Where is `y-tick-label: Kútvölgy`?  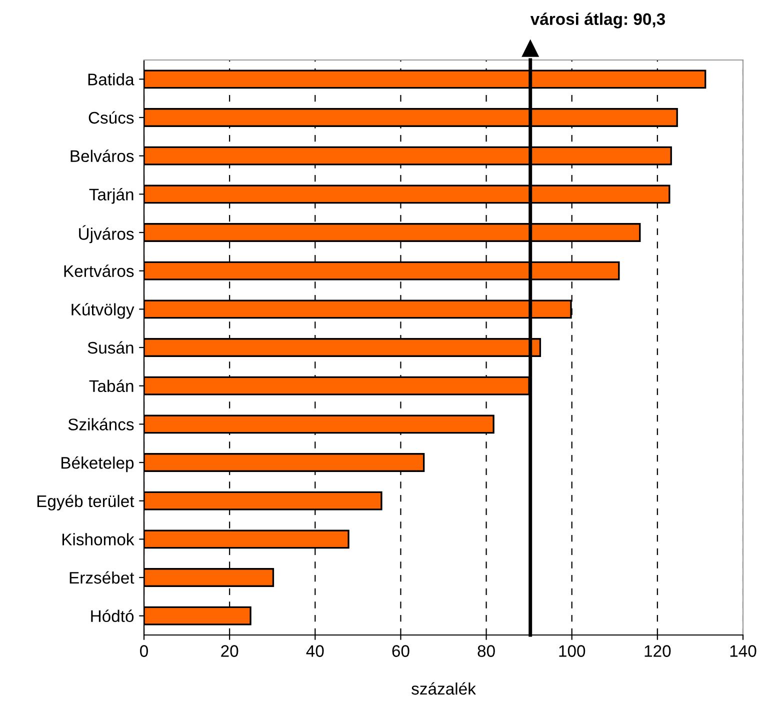
y-tick-label: Kútvölgy is located at coordinates (103, 311).